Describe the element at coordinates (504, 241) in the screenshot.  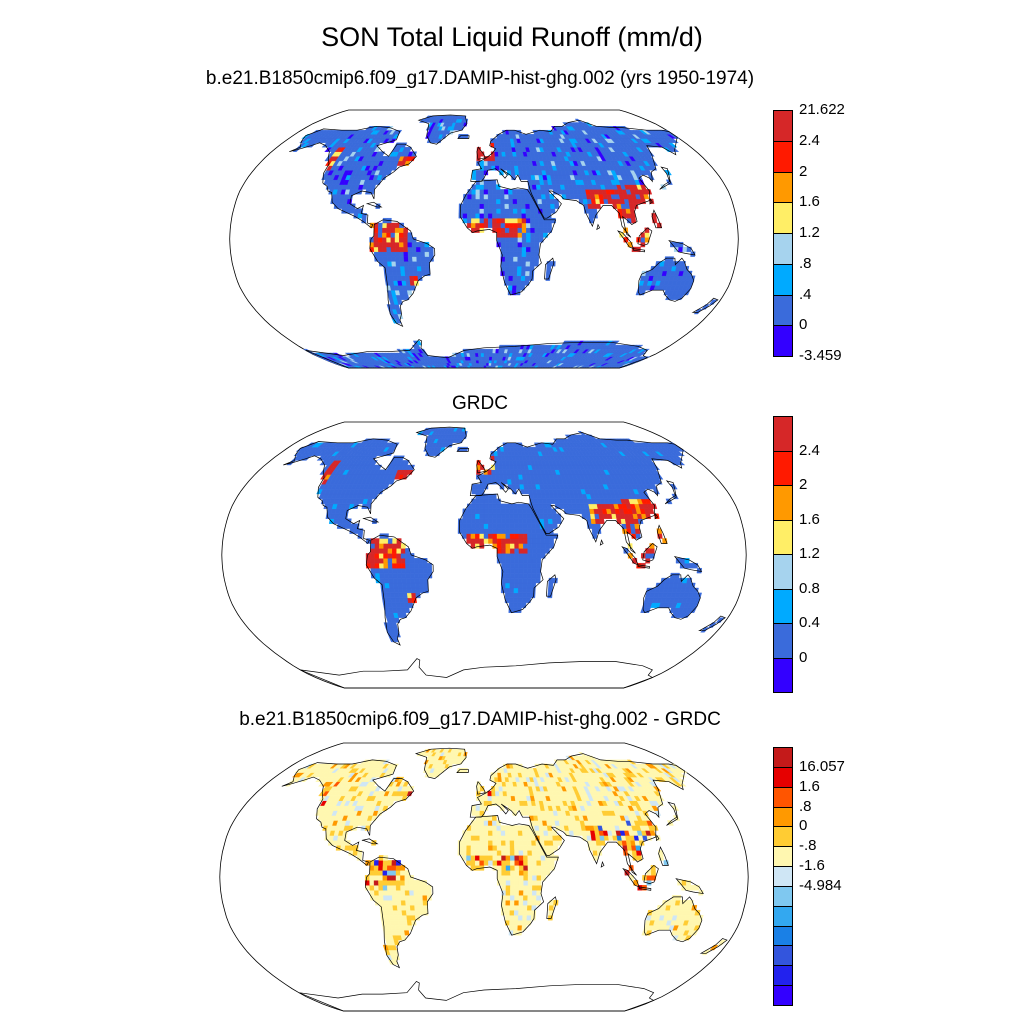
I see `coastlines` at that location.